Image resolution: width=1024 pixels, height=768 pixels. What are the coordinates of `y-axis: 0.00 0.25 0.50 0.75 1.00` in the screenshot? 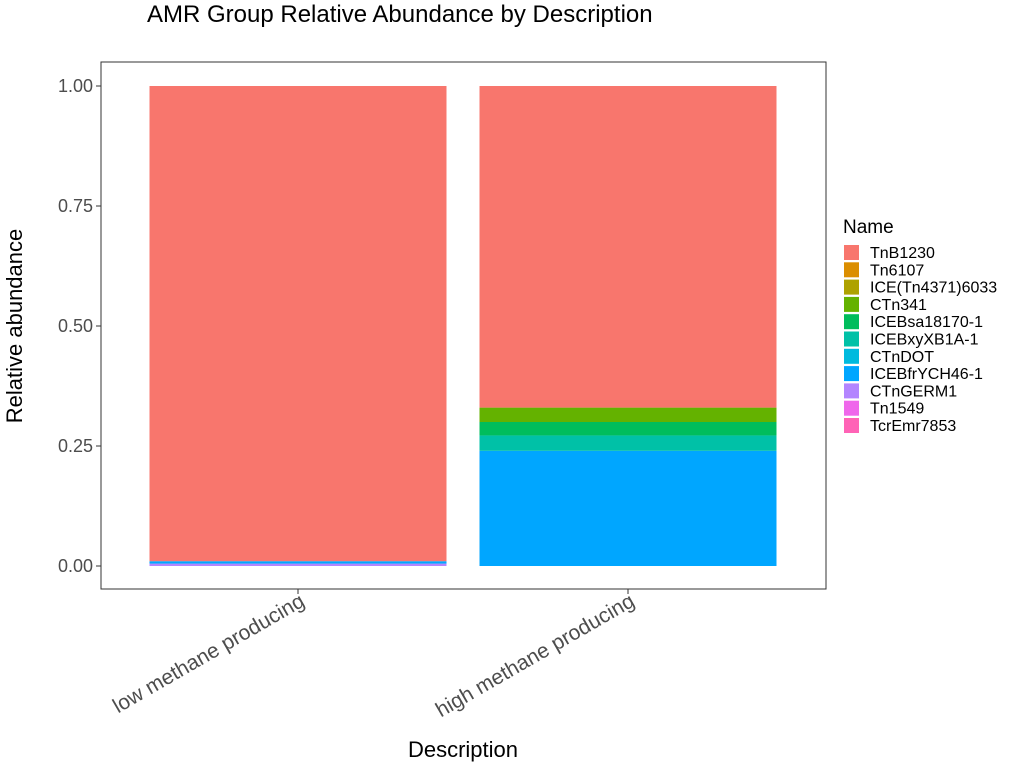 It's located at (79, 326).